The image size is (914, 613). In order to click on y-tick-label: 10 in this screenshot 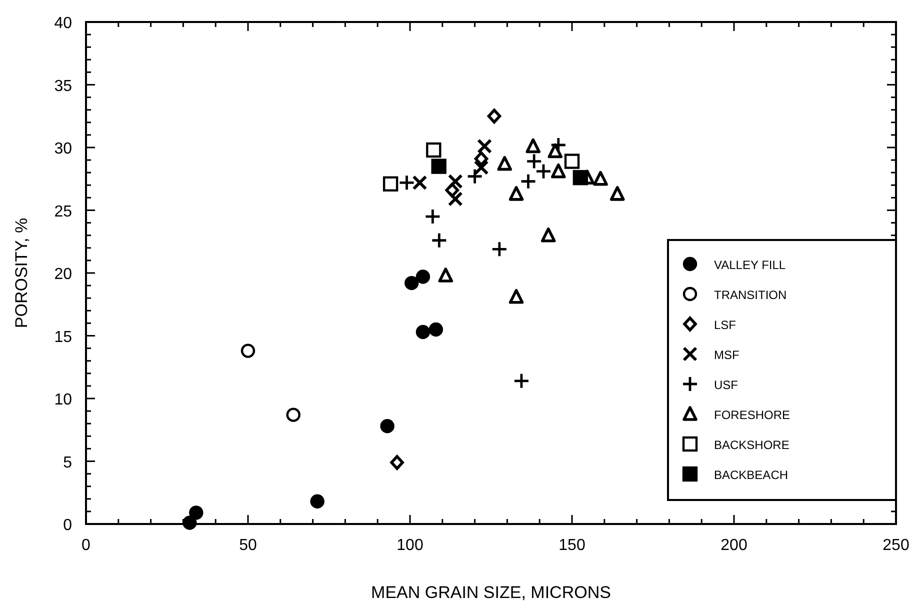, I will do `click(63, 400)`.